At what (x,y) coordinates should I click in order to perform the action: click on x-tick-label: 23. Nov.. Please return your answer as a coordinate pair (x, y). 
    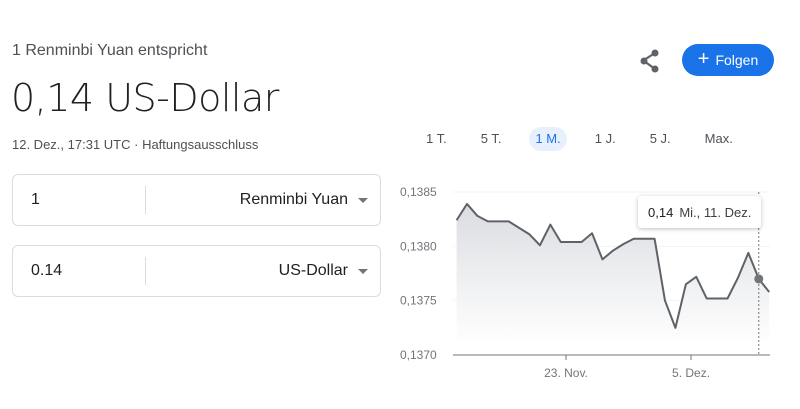
    Looking at the image, I should click on (566, 373).